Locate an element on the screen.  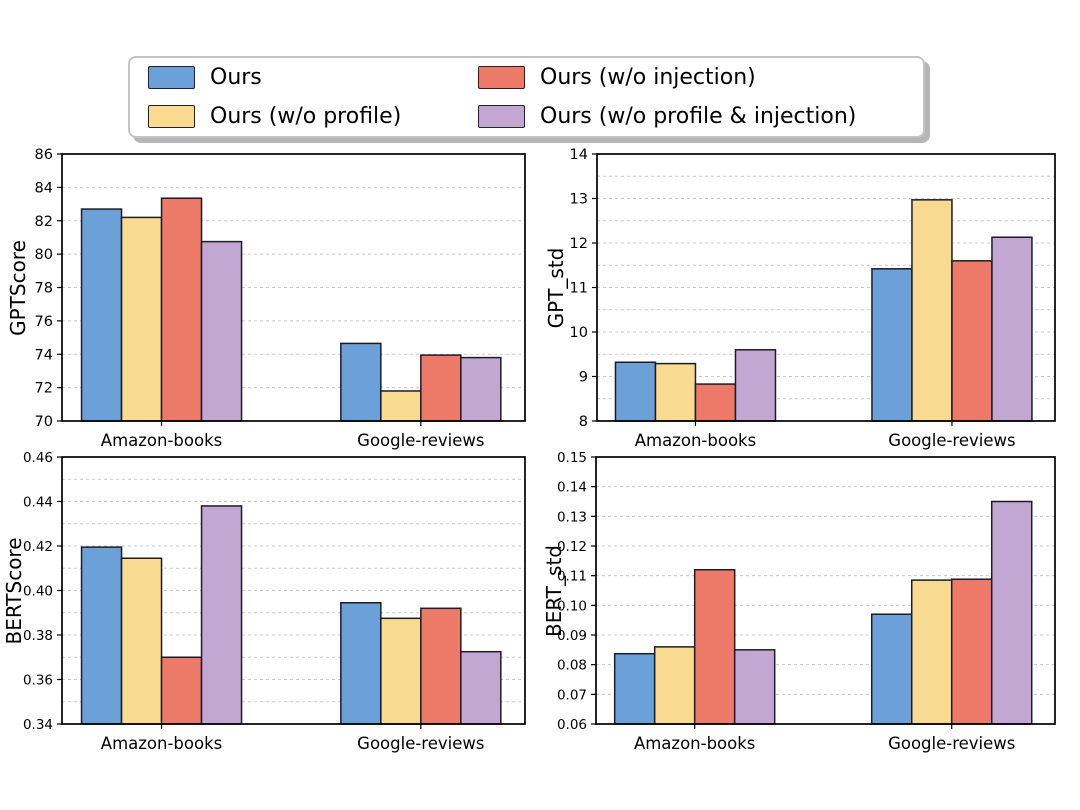
legend-item-wo-profile-injection: Ours (w/o profile & injection) is located at coordinates (667, 116).